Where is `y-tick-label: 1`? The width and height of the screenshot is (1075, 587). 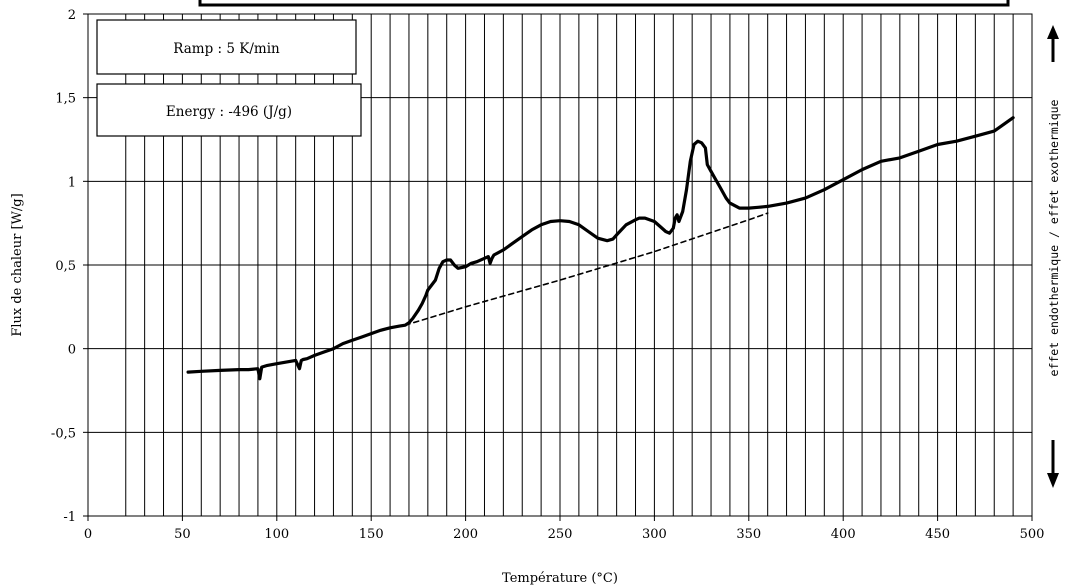
y-tick-label: 1 is located at coordinates (72, 182).